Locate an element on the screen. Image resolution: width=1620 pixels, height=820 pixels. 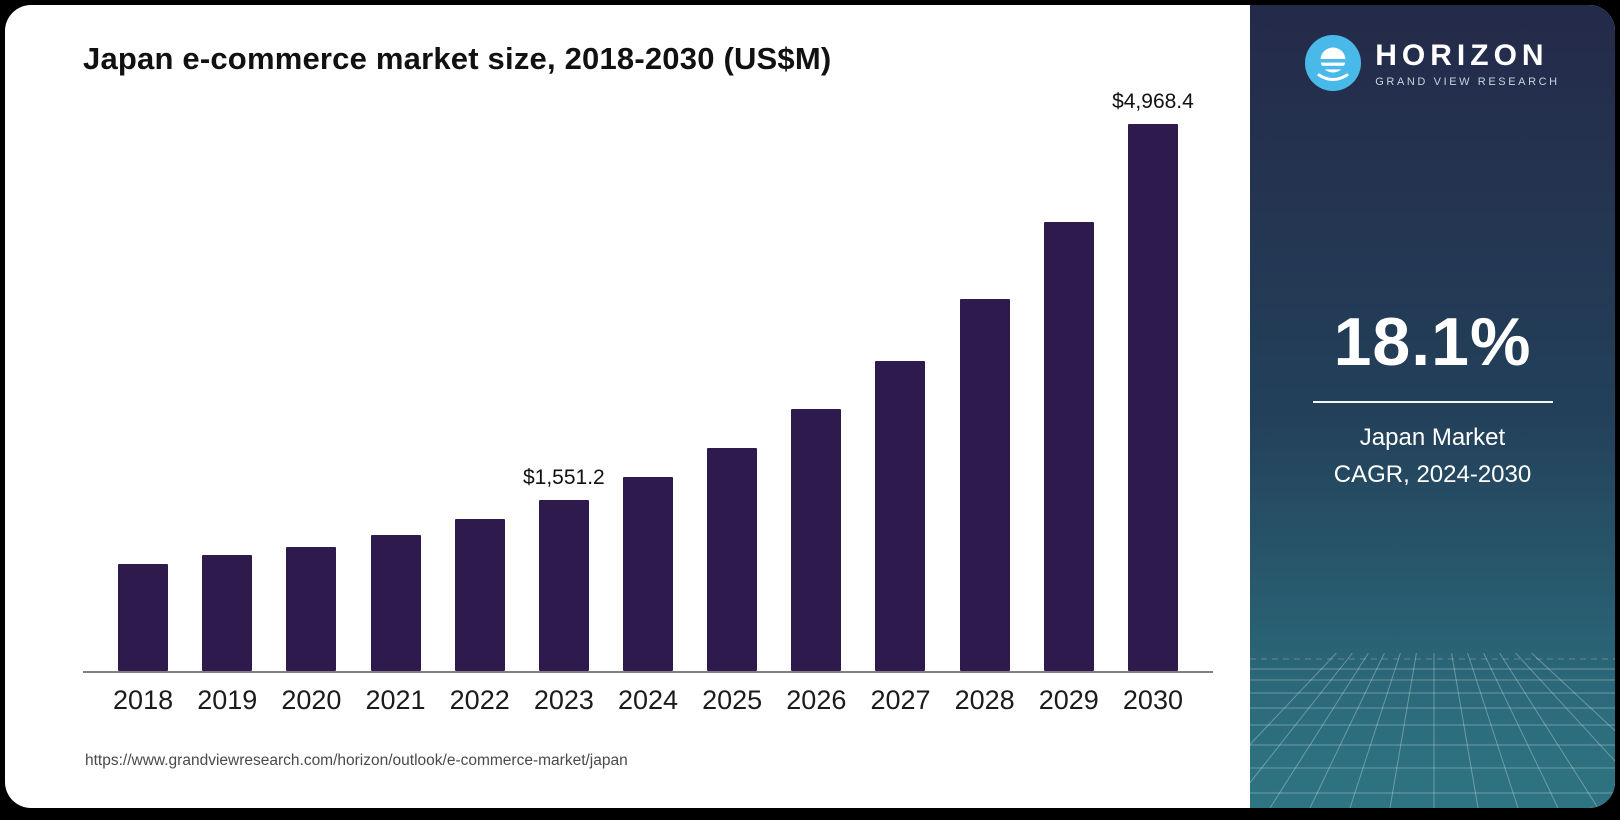
bar-2023 is located at coordinates (563, 585).